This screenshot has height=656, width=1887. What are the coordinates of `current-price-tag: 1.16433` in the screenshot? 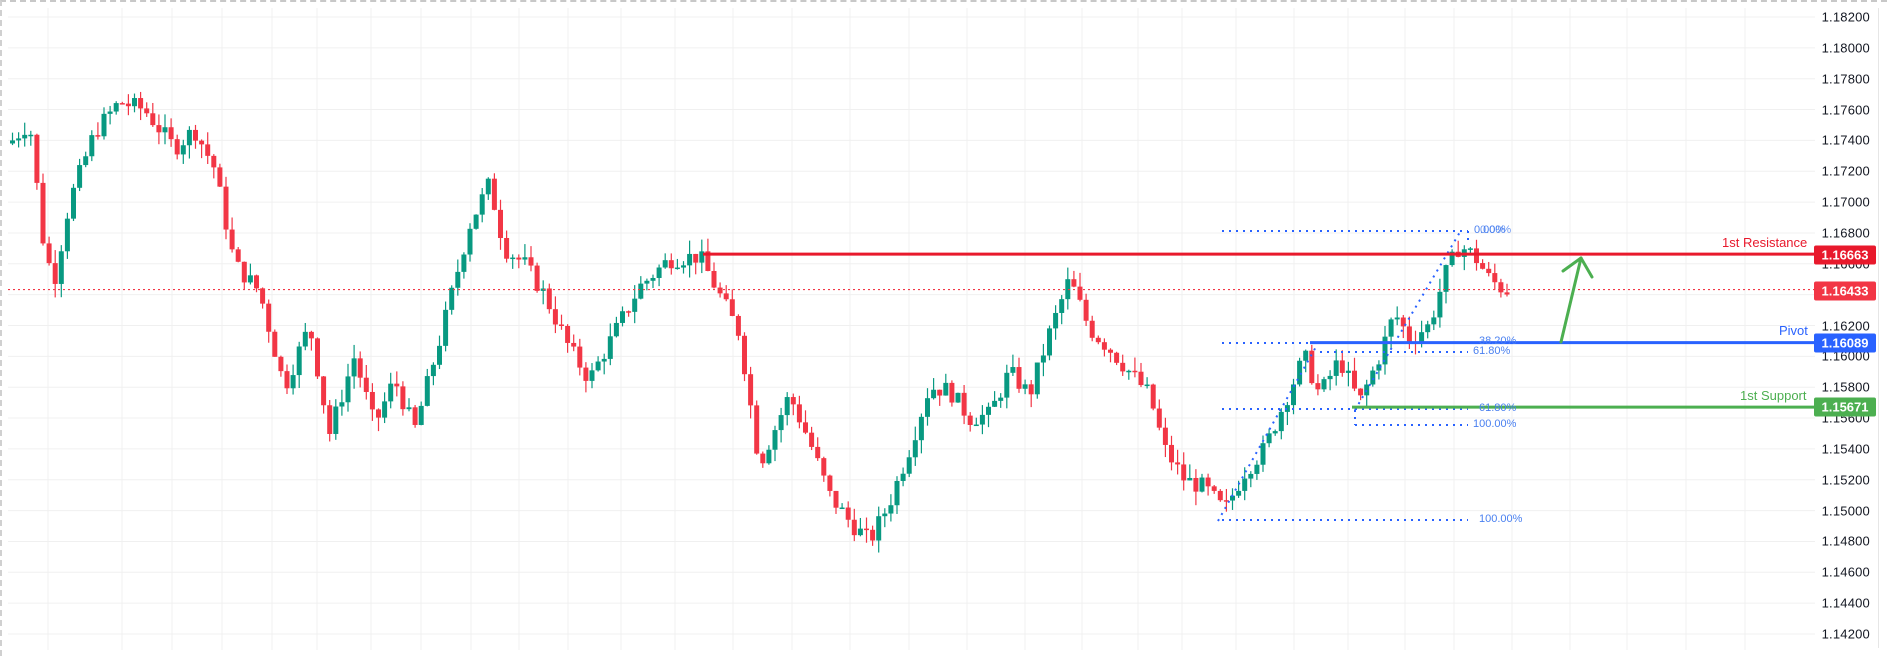 It's located at (1845, 291).